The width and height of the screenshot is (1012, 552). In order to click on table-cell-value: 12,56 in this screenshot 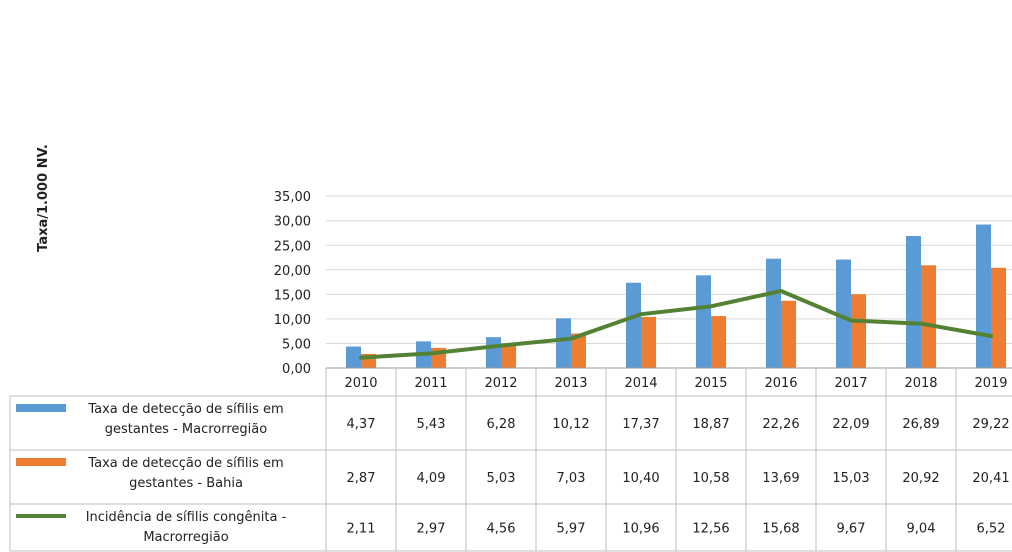, I will do `click(710, 529)`.